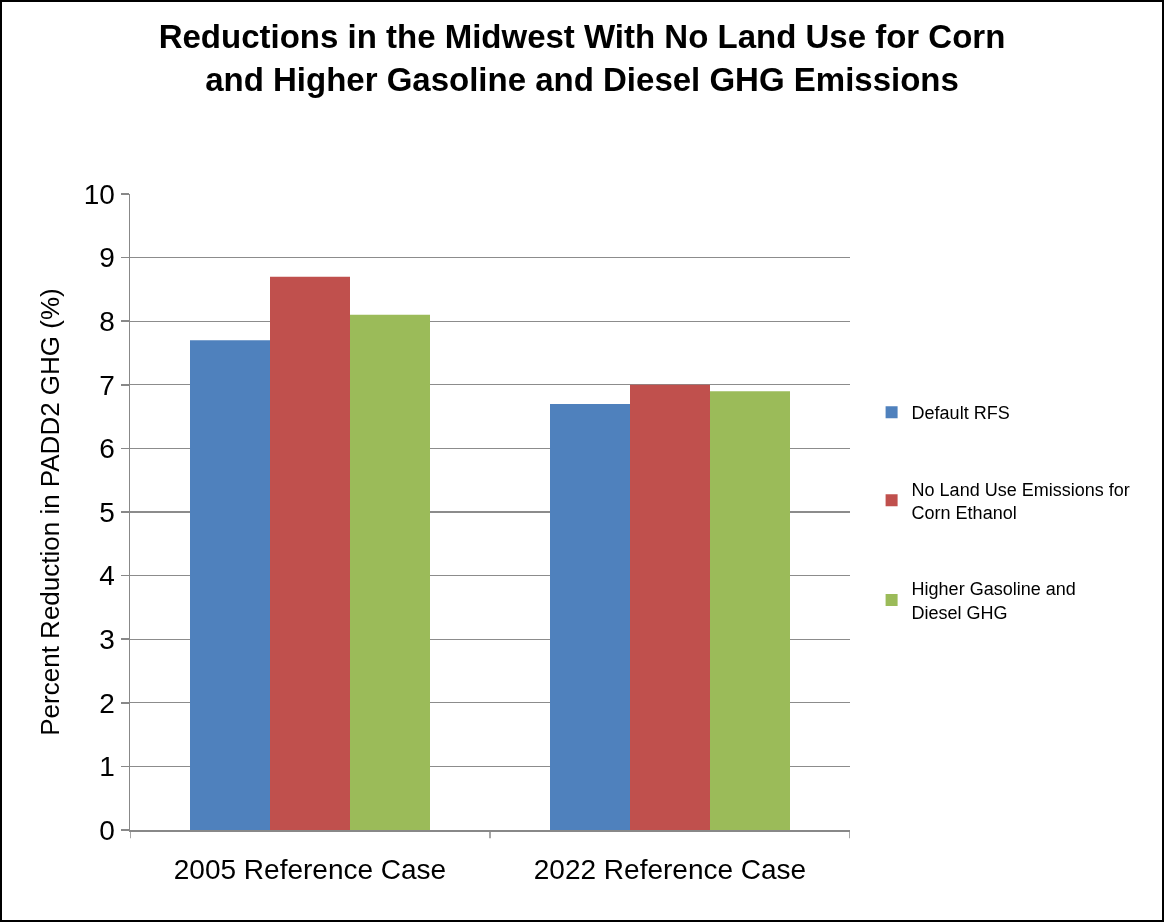 Image resolution: width=1164 pixels, height=922 pixels. Describe the element at coordinates (960, 413) in the screenshot. I see `legend-label: Default RFS` at that location.